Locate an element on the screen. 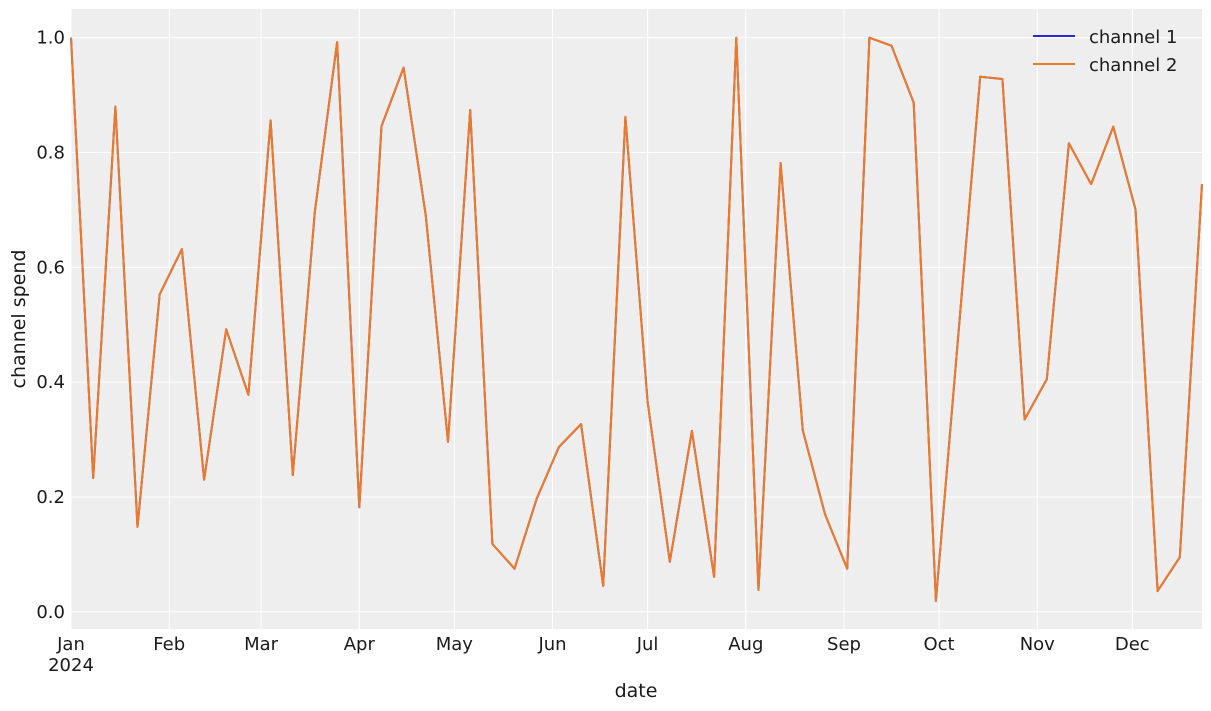  y-axis-label: channel spend is located at coordinates (19, 319).